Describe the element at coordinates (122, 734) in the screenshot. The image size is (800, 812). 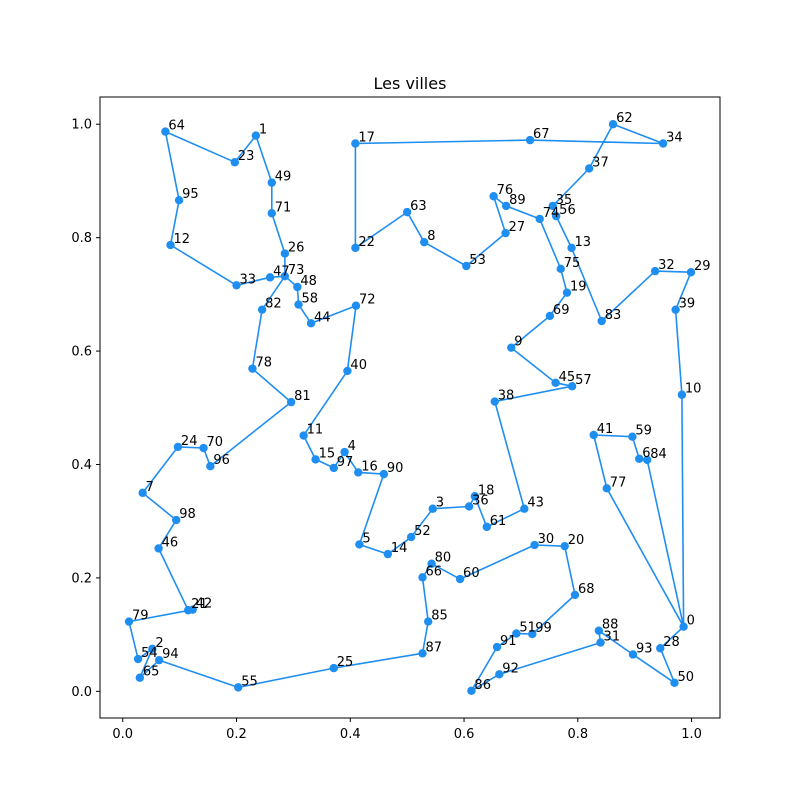
I see `x-tick-label: 0.0` at that location.